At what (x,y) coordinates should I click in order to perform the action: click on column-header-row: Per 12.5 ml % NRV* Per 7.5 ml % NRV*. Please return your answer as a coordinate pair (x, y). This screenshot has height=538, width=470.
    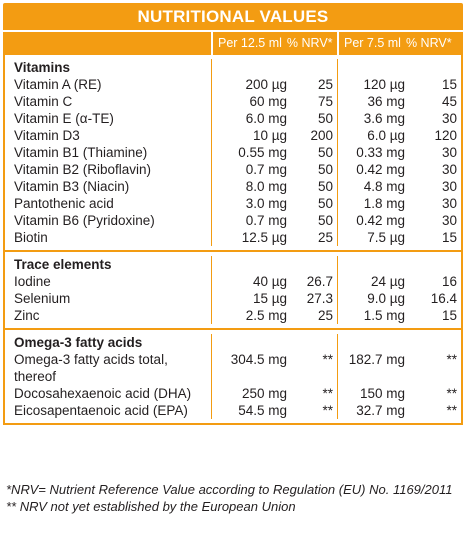
    Looking at the image, I should click on (233, 42).